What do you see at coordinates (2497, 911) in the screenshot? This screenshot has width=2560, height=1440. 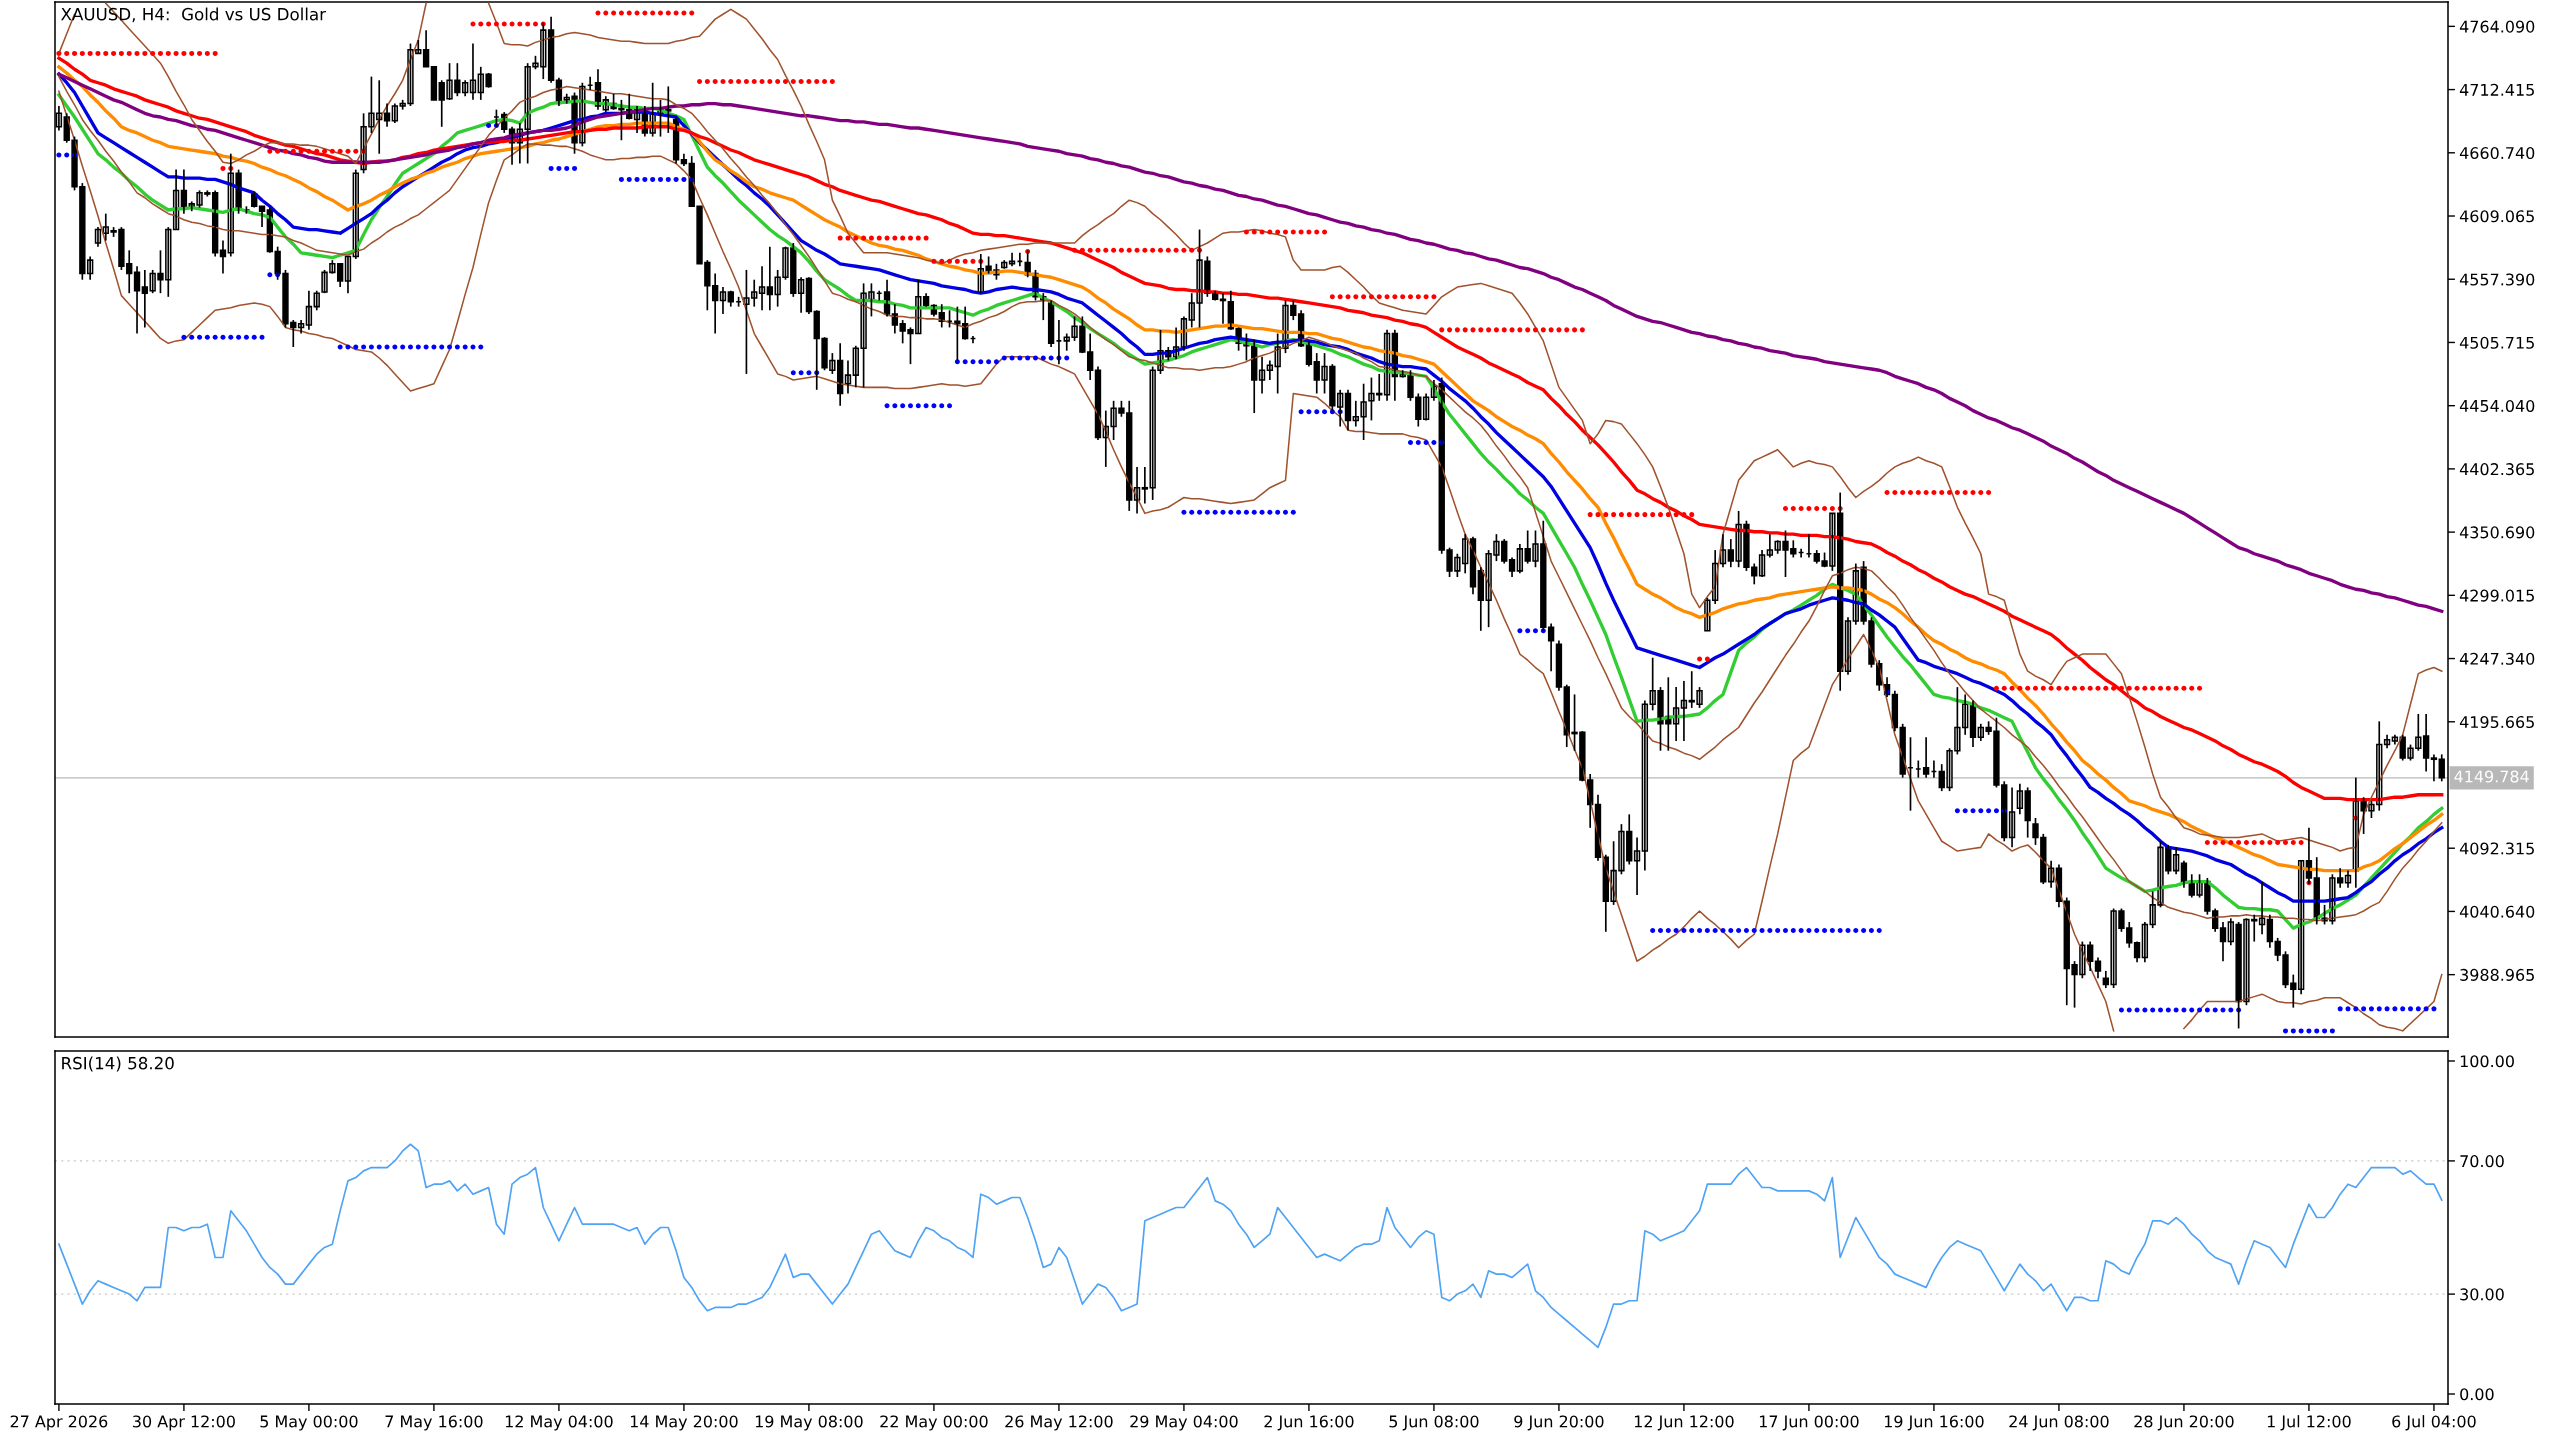 I see `y-tick-label: 4040.640` at bounding box center [2497, 911].